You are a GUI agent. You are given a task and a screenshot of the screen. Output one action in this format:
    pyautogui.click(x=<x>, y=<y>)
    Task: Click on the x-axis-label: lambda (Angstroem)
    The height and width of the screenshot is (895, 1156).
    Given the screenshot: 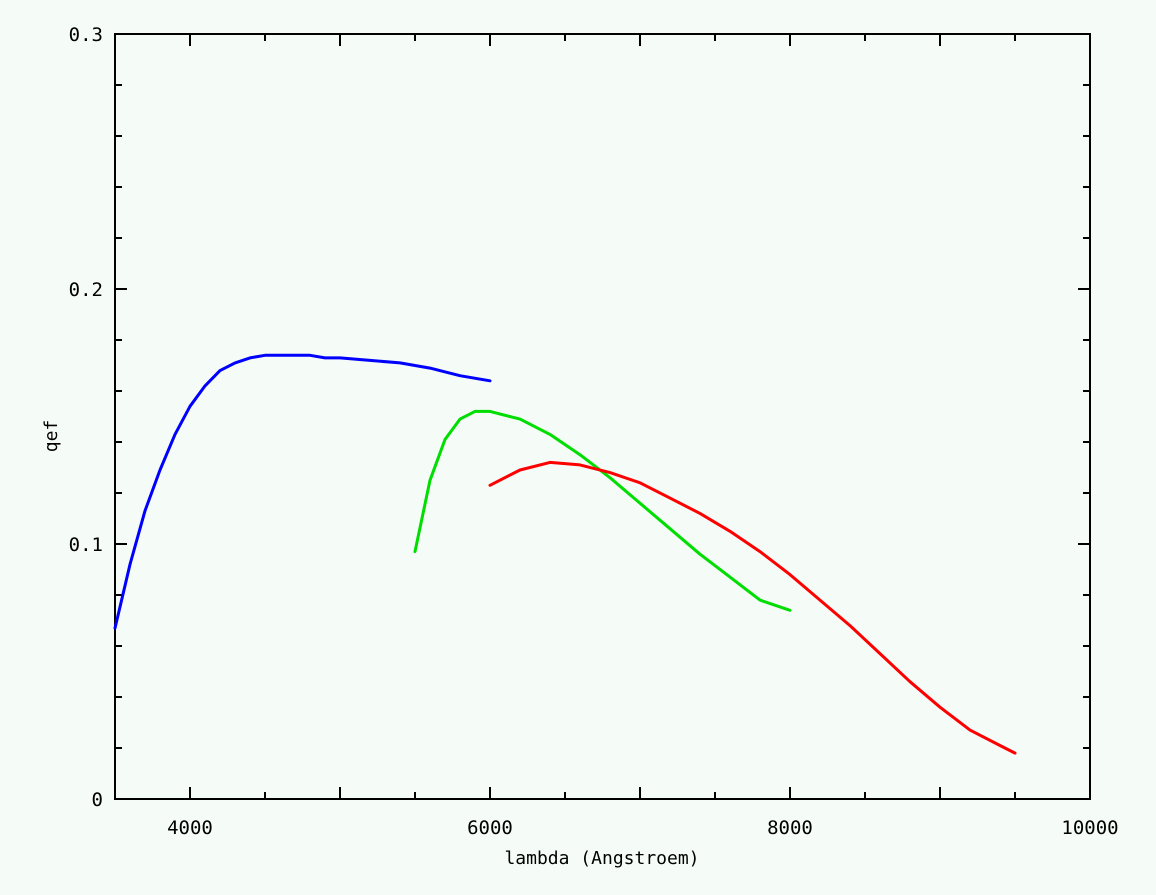 What is the action you would take?
    pyautogui.click(x=601, y=858)
    